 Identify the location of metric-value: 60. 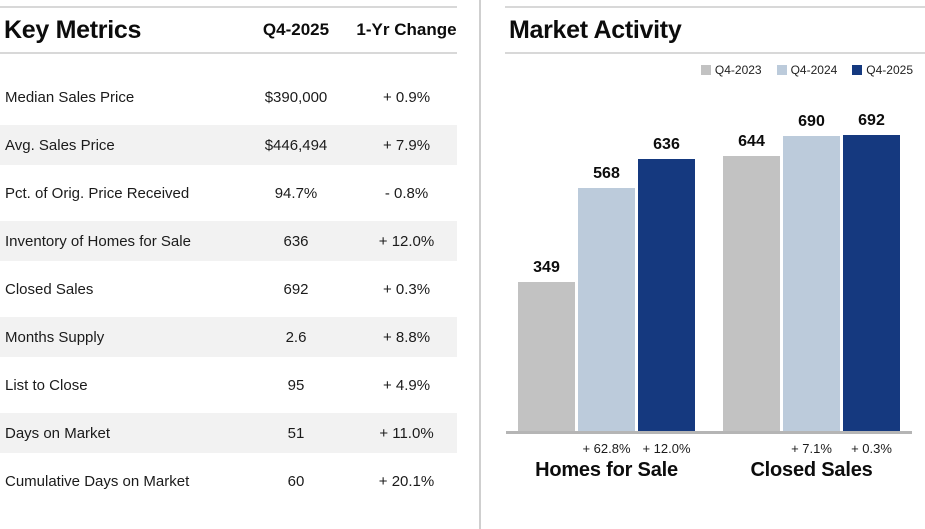
(296, 481).